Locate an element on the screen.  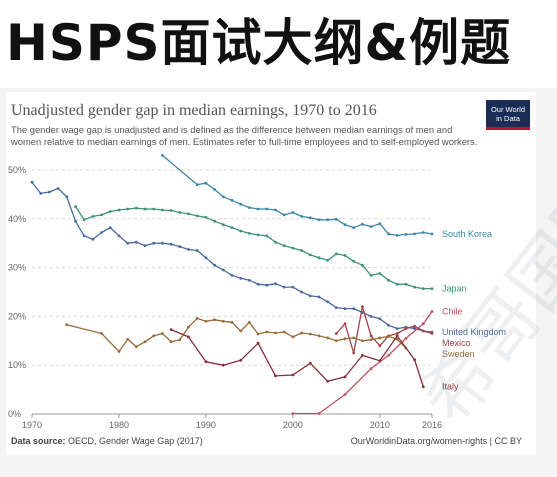
series-line-japan is located at coordinates (253, 248).